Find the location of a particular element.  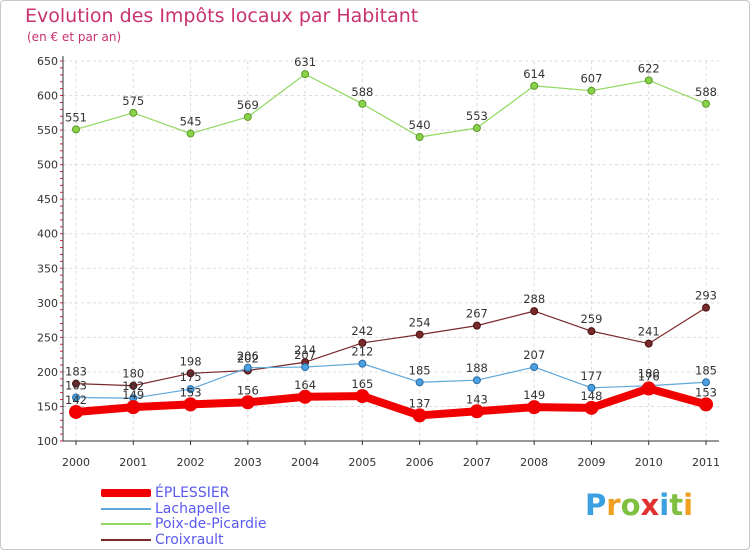

data-label-lachapelle: 175 is located at coordinates (191, 377).